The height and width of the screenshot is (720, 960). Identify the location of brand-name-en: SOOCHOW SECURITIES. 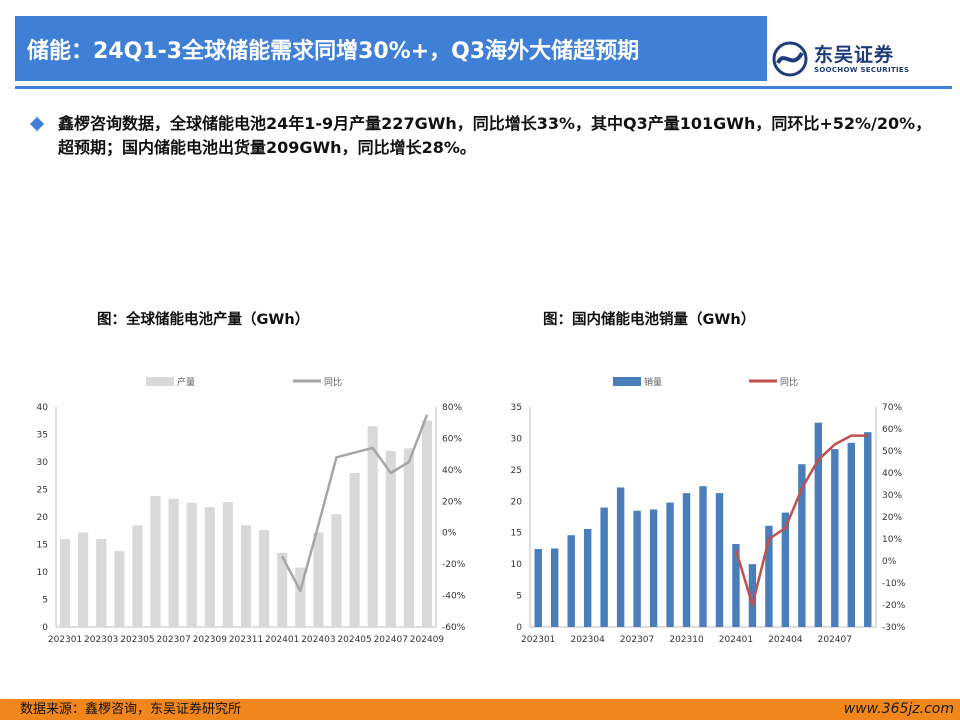
(862, 69).